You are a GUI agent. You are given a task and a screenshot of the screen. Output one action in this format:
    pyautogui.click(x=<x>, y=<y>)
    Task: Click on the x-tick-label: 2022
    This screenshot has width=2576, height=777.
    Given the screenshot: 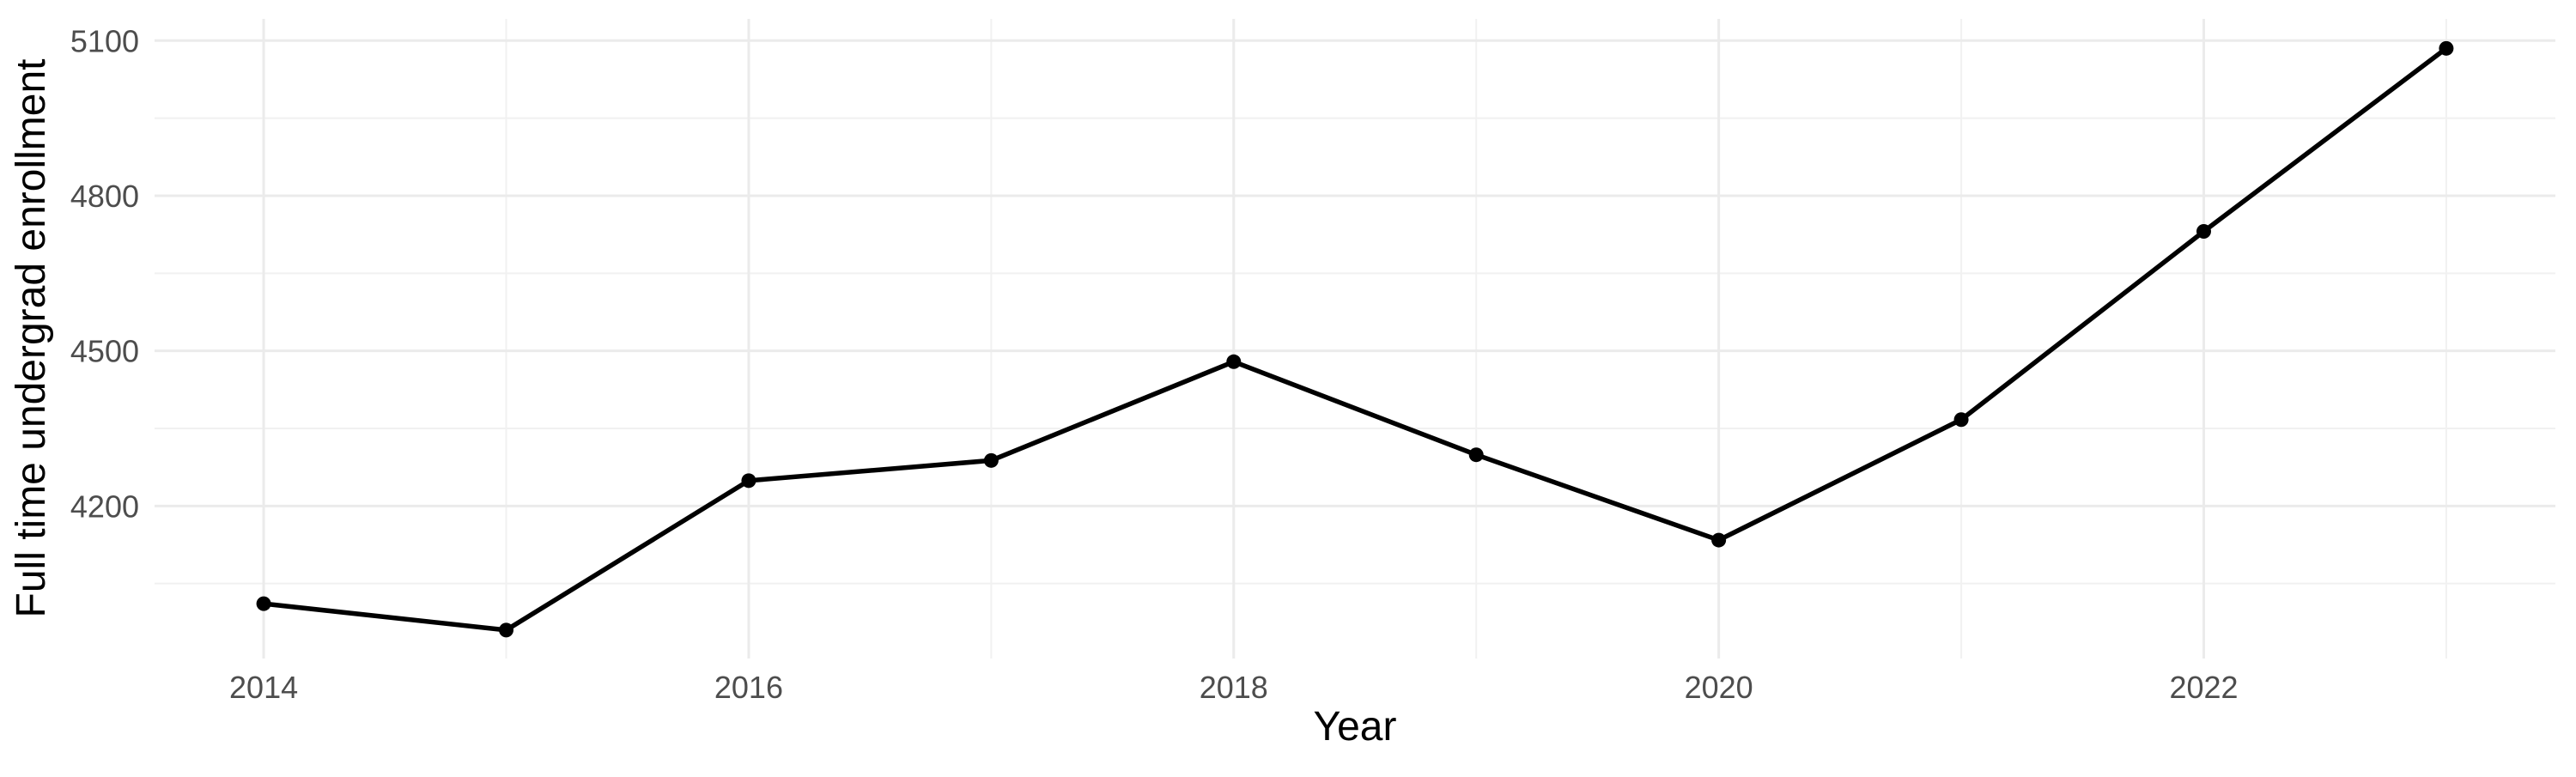 What is the action you would take?
    pyautogui.click(x=2203, y=687)
    